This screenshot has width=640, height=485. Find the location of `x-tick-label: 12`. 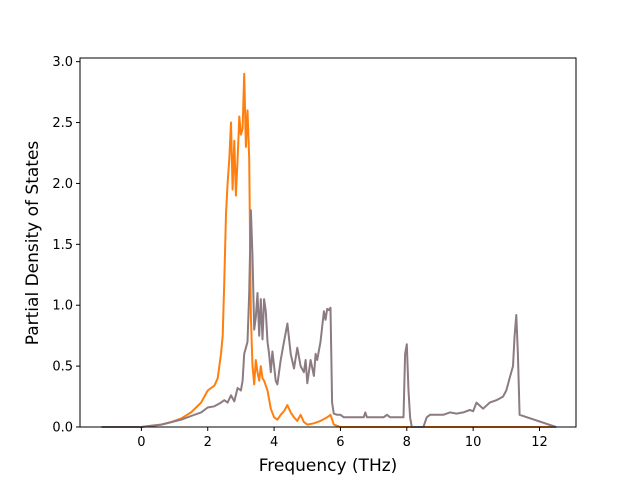

x-tick-label: 12 is located at coordinates (539, 442).